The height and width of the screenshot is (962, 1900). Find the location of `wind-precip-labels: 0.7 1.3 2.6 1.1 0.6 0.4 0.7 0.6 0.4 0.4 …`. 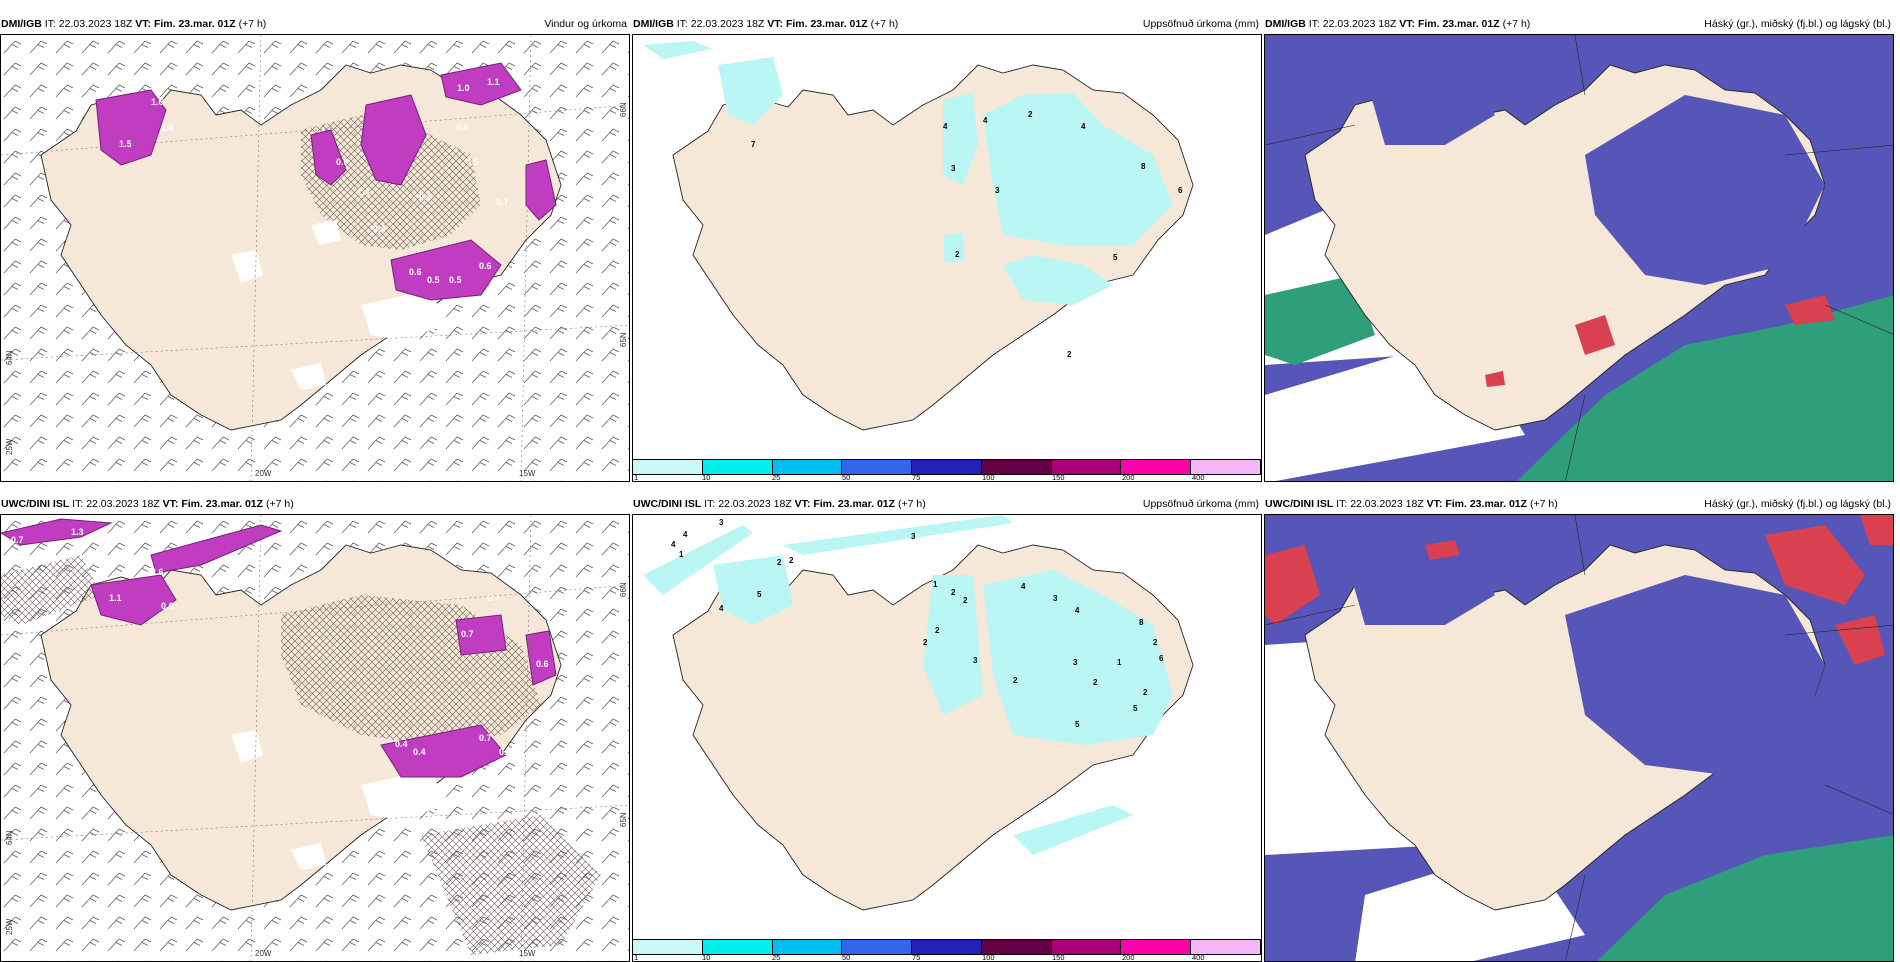

wind-precip-labels: 0.7 1.3 2.6 1.1 0.6 0.4 0.7 0.6 0.4 0.4 … is located at coordinates (280, 642).